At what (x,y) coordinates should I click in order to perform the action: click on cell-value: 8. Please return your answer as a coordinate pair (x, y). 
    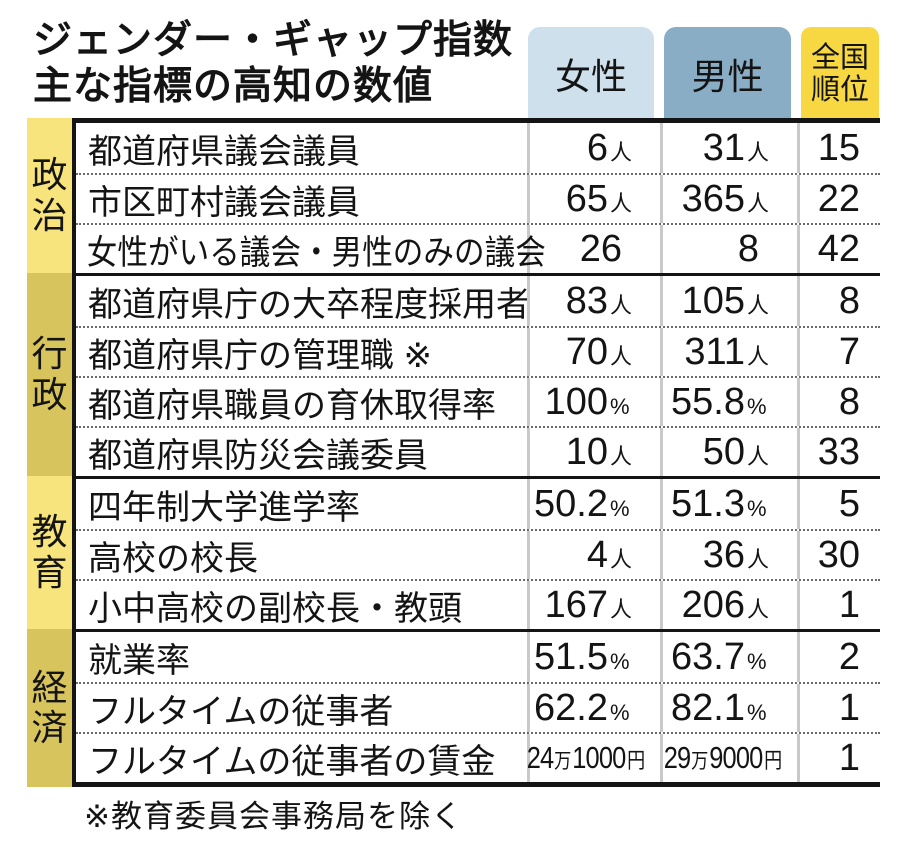
    Looking at the image, I should click on (754, 249).